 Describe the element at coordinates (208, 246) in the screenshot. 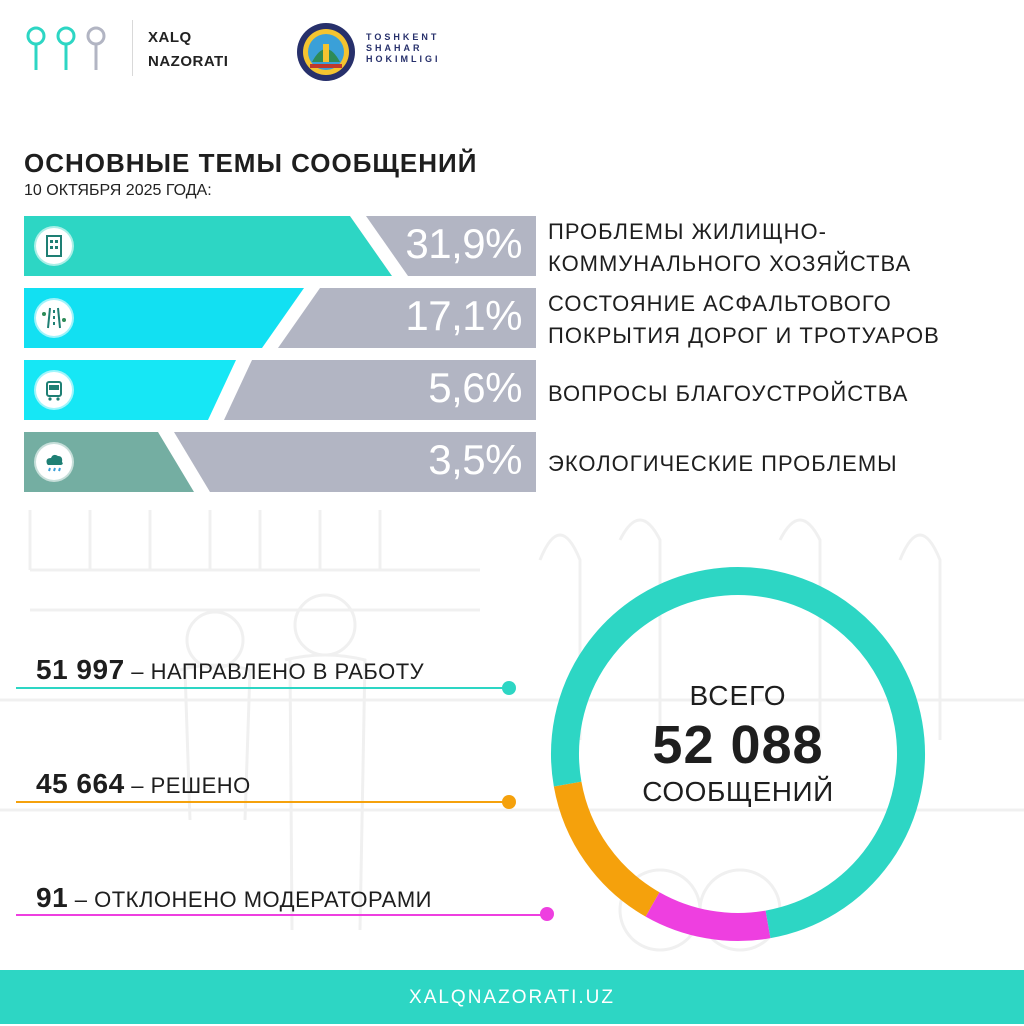

I see `topic-bar-fill` at that location.